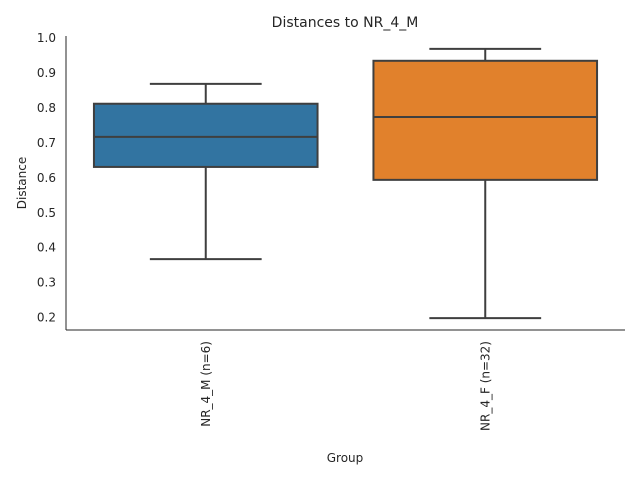 Image resolution: width=640 pixels, height=484 pixels. What do you see at coordinates (22, 183) in the screenshot?
I see `y-axis-label: Distance` at bounding box center [22, 183].